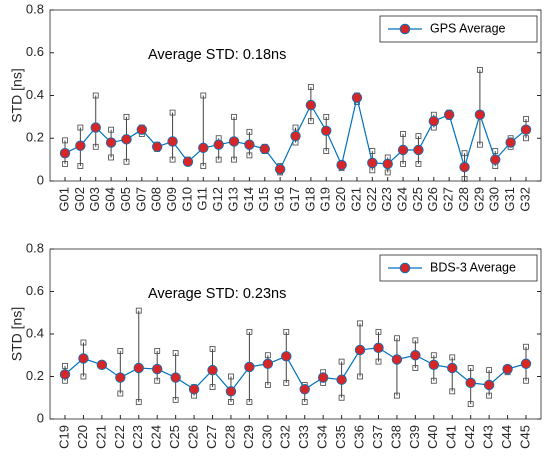  I want to click on x-tick-label: G26, so click(432, 199).